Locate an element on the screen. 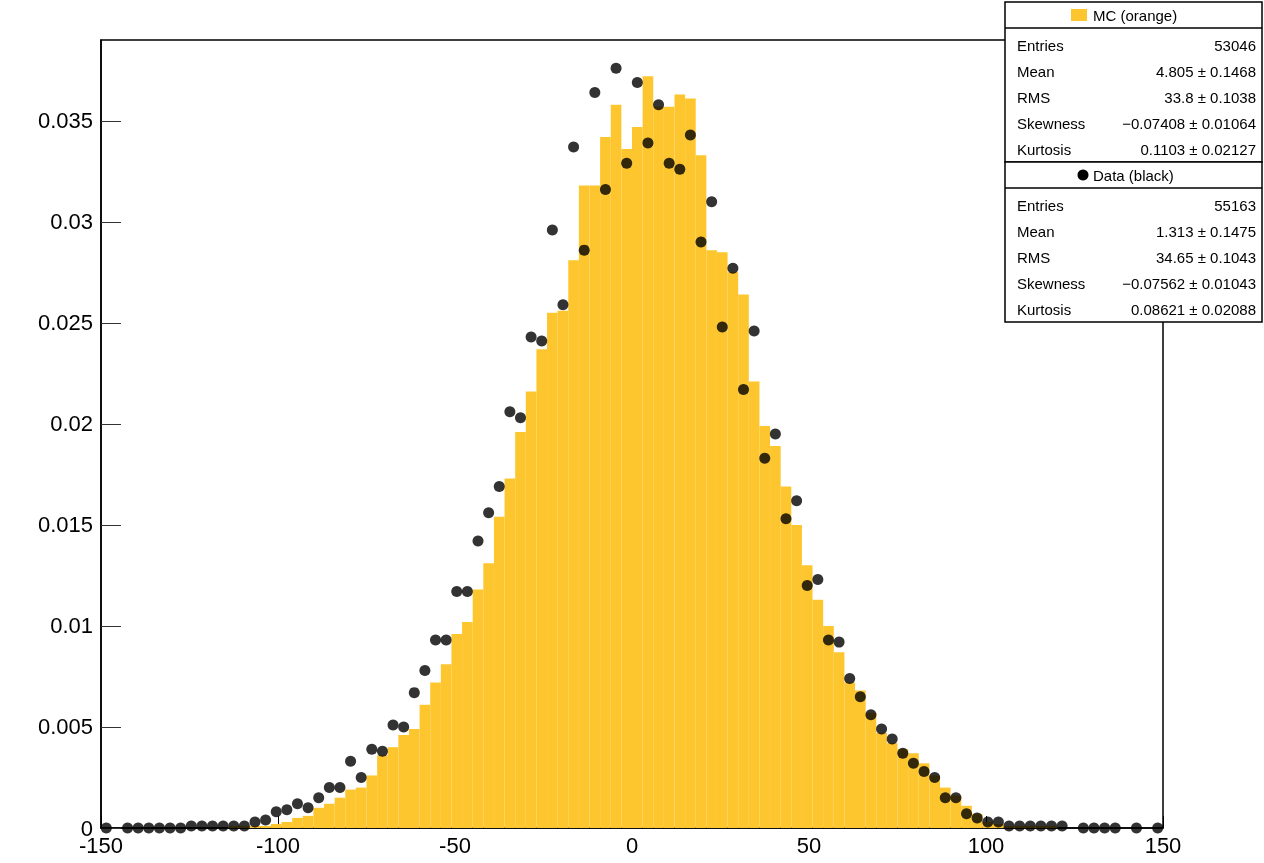 The image size is (1264, 863). x-tick-label: -50 is located at coordinates (455, 845).